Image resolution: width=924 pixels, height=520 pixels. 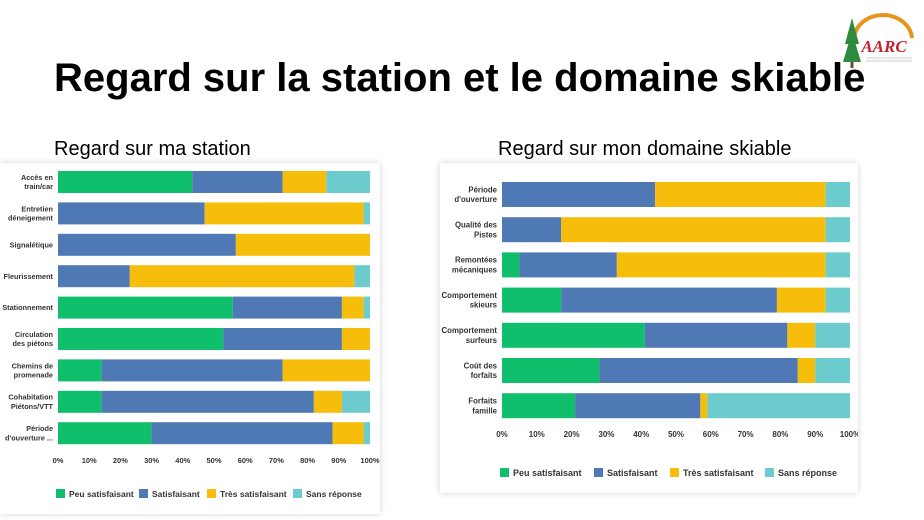 I want to click on category-label-comportement-surfeurs: Comportement surfeurs, so click(x=470, y=335).